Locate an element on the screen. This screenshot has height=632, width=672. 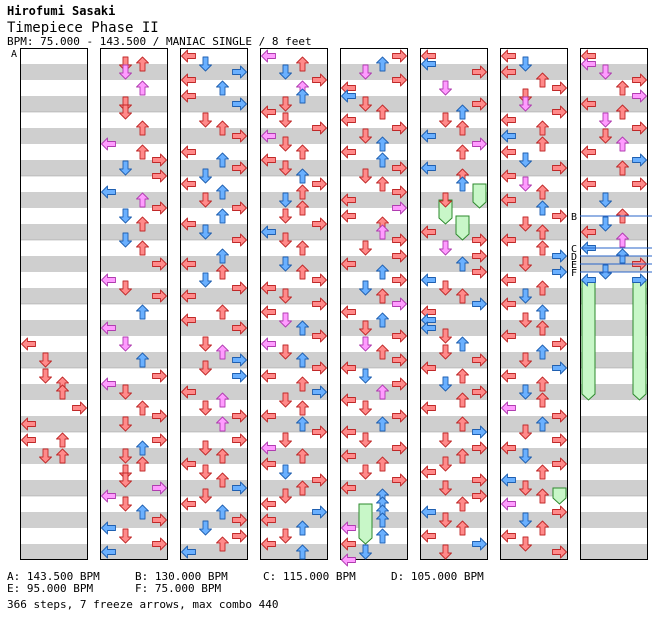
bpm-legend-c: C: 115.000 BPM is located at coordinates (309, 576).